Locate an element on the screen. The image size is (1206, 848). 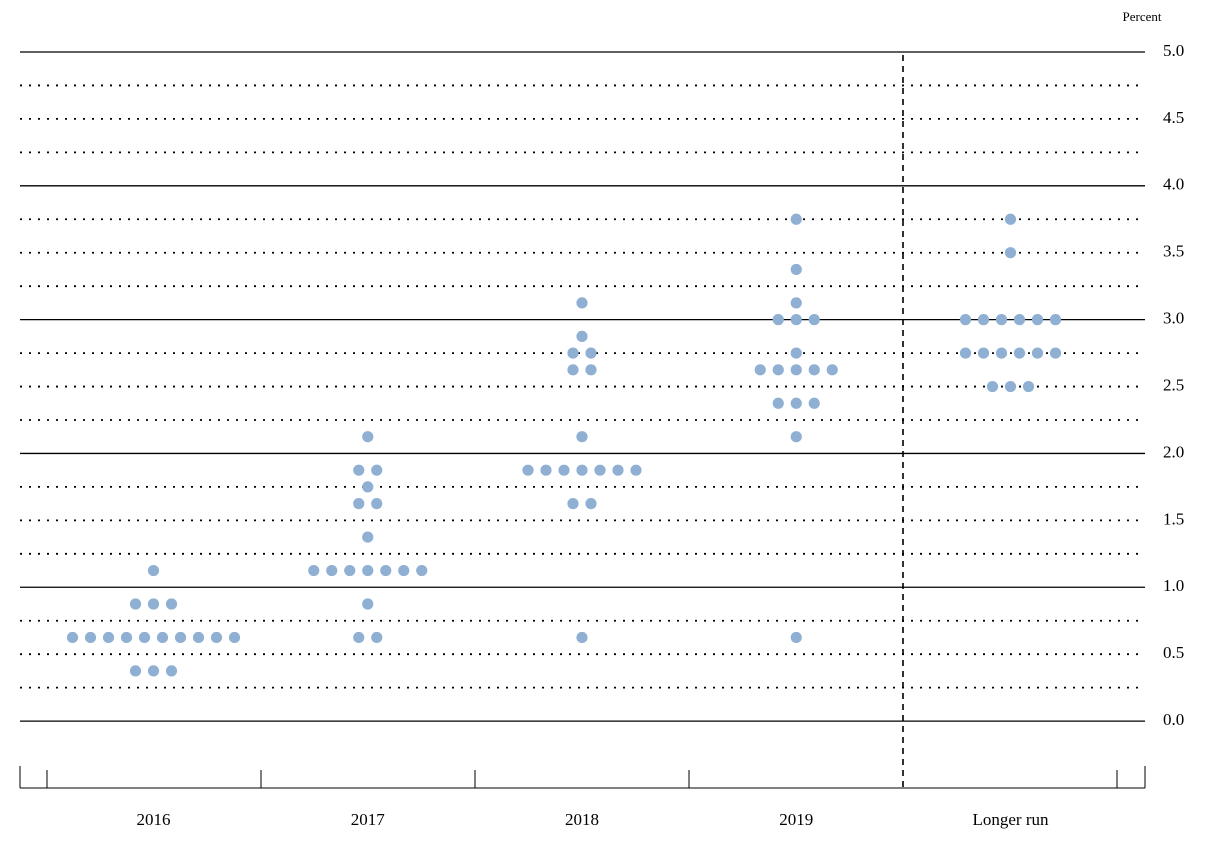
x-tick-label: 2016 is located at coordinates (154, 819).